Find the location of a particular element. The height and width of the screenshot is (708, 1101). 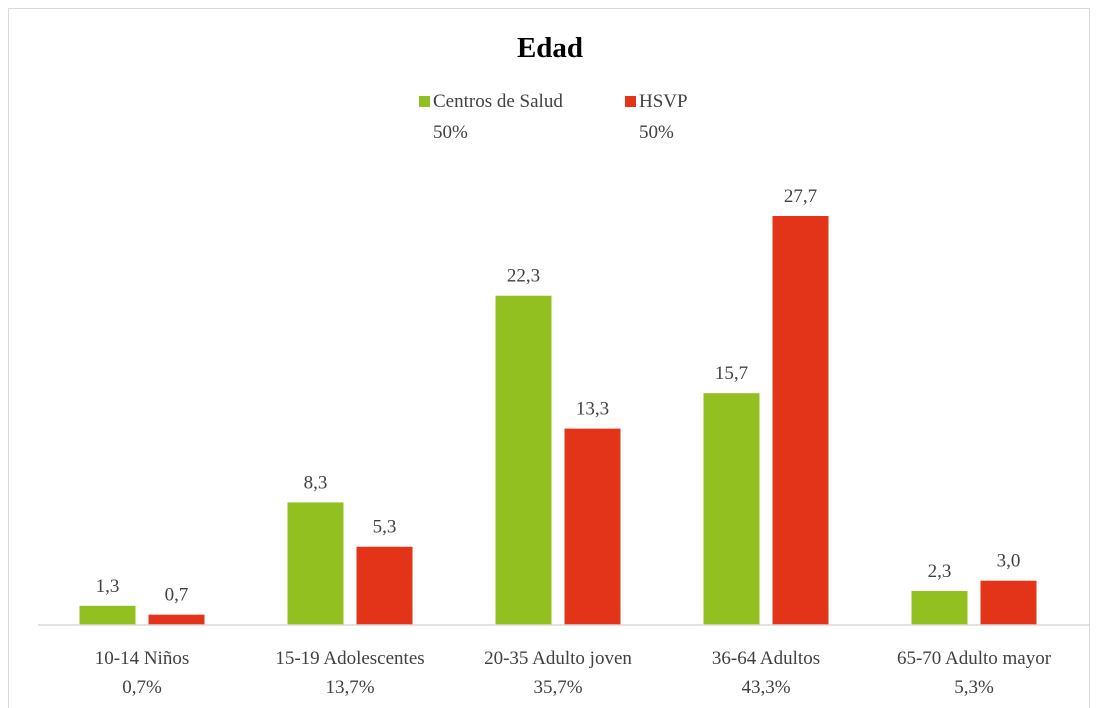

data-label: 22,3 is located at coordinates (523, 276).